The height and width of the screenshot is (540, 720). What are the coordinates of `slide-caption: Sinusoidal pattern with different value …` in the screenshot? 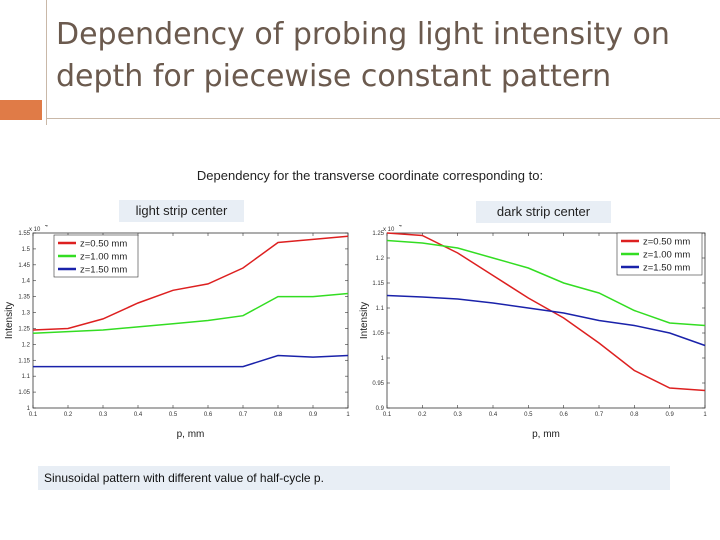 It's located at (354, 478).